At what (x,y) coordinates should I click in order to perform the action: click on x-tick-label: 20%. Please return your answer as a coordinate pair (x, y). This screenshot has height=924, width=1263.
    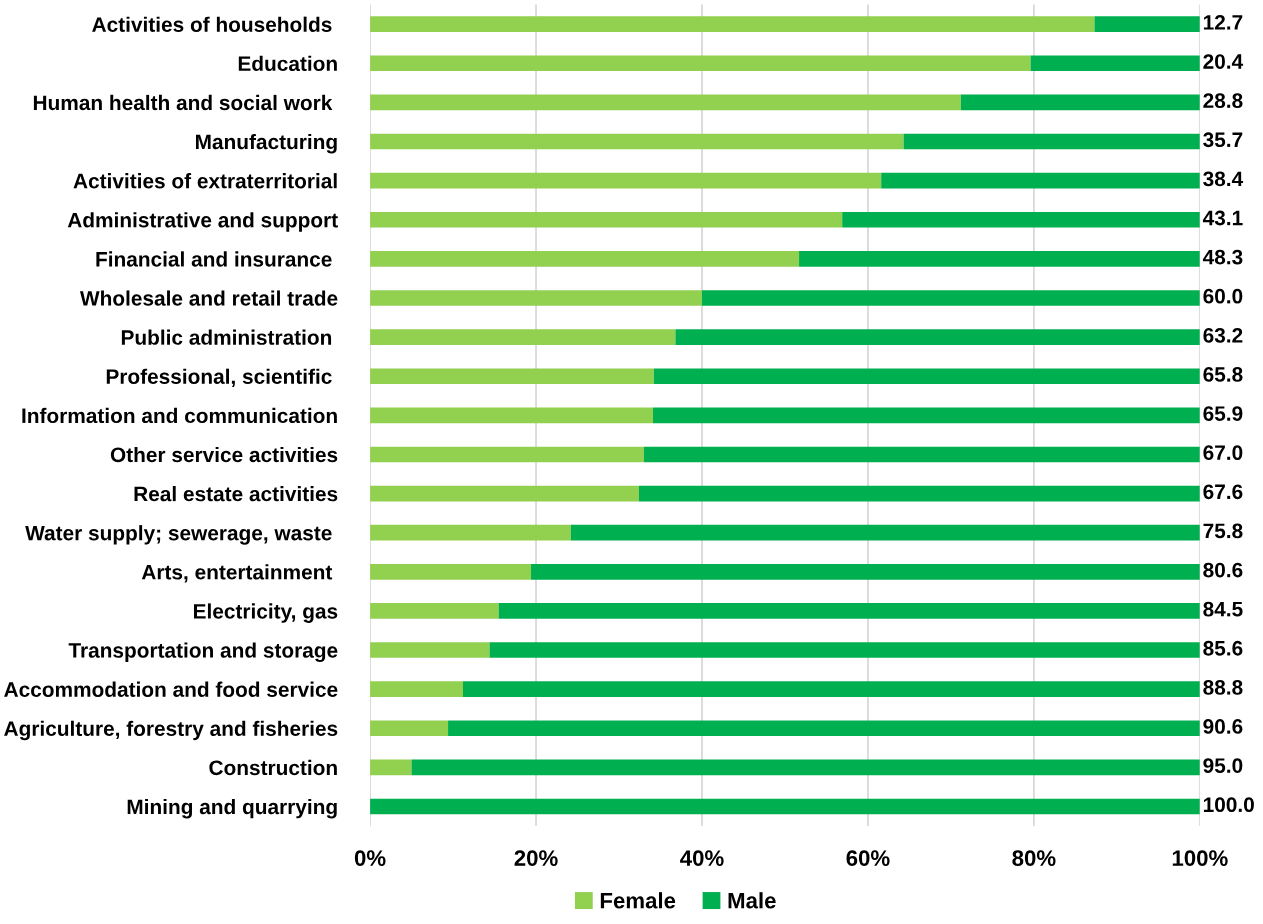
    Looking at the image, I should click on (536, 858).